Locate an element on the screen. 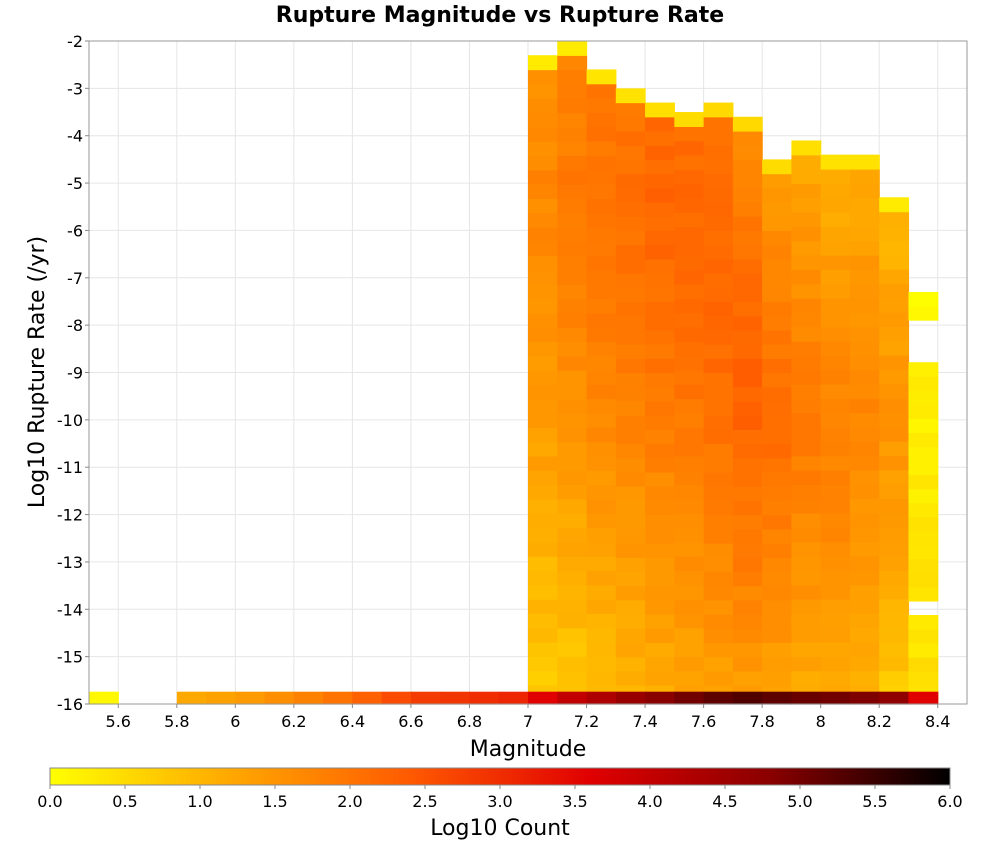 Image resolution: width=1000 pixels, height=850 pixels. y-axis-ticks: -2 -3 -4 -5 -6 -7 -8 -9 -10 -11 -12 -13 -14 -15 -16 is located at coordinates (73, 373).